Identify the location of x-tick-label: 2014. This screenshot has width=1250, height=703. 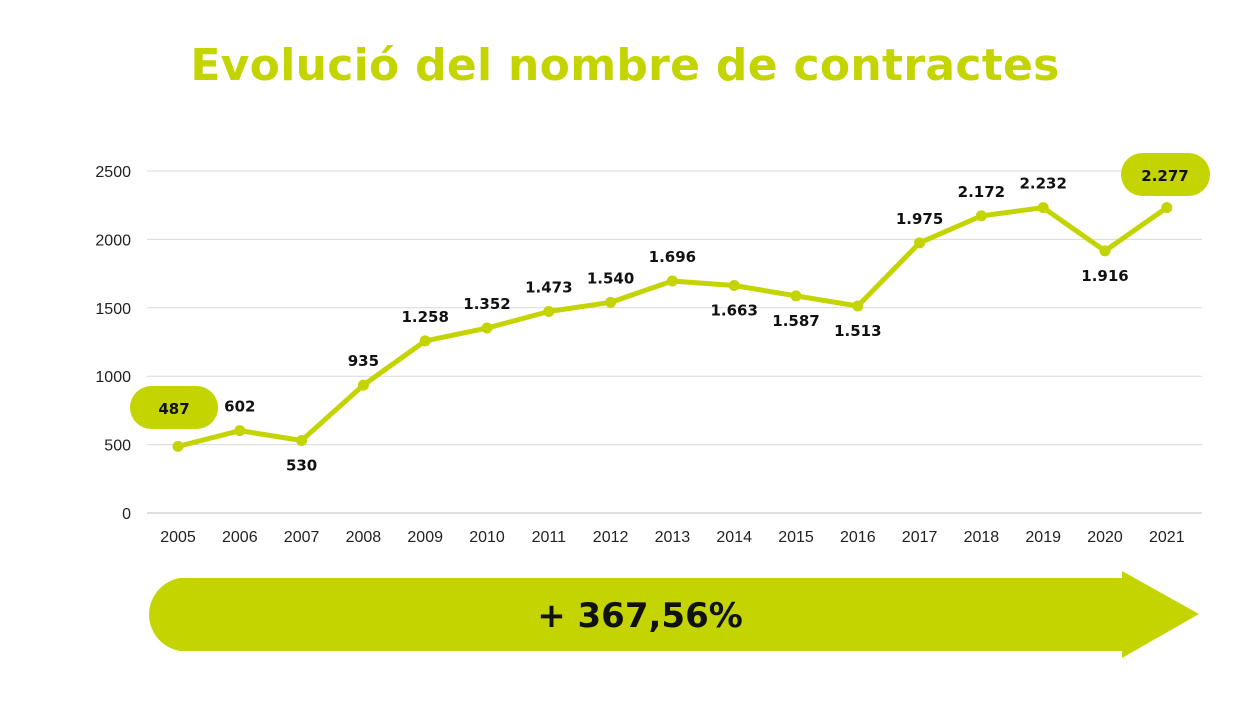
(734, 537).